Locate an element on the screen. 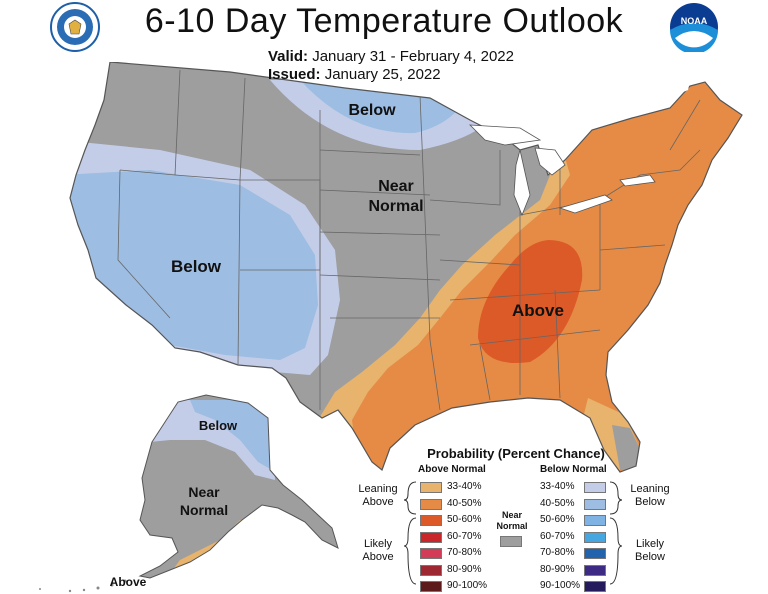 The height and width of the screenshot is (594, 768). label-below-west: Below is located at coordinates (196, 266).